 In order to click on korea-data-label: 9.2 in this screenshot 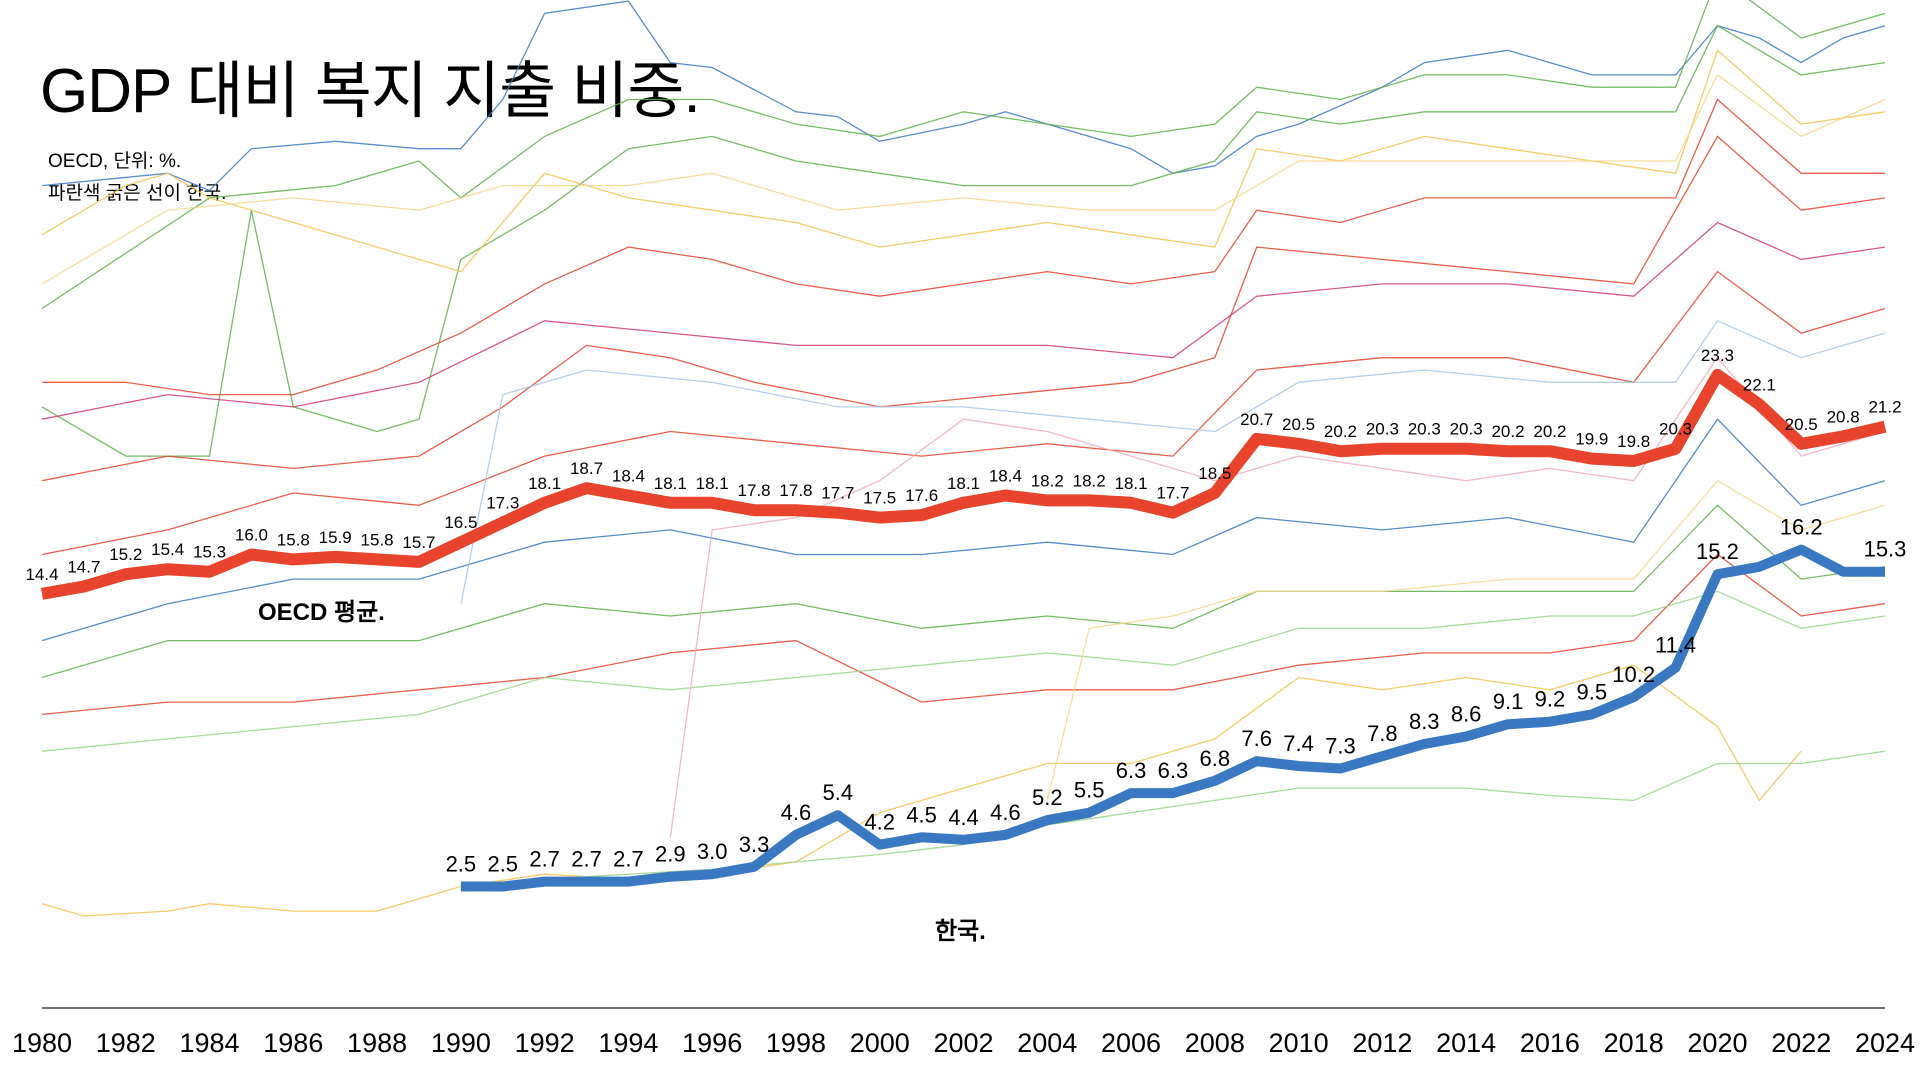, I will do `click(1550, 699)`.